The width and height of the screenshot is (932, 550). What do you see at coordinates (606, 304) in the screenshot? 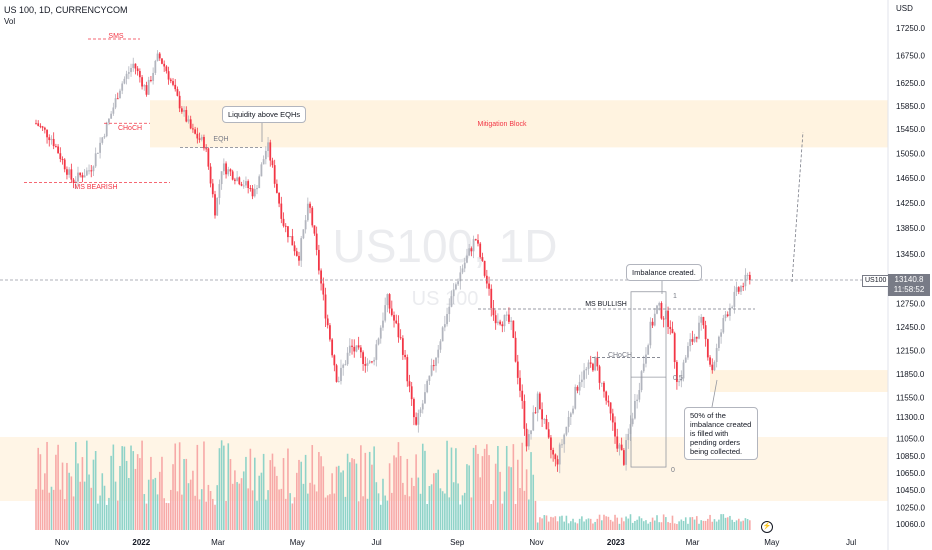
I see `label-ms-bullish: MS BULLISH` at bounding box center [606, 304].